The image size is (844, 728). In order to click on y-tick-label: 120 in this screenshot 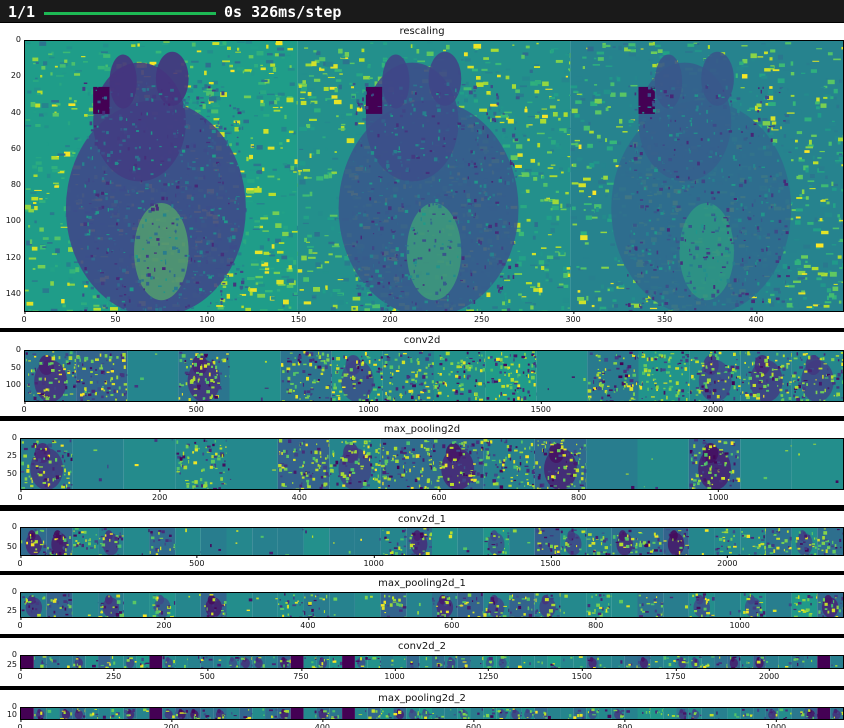, I will do `click(13, 257)`.